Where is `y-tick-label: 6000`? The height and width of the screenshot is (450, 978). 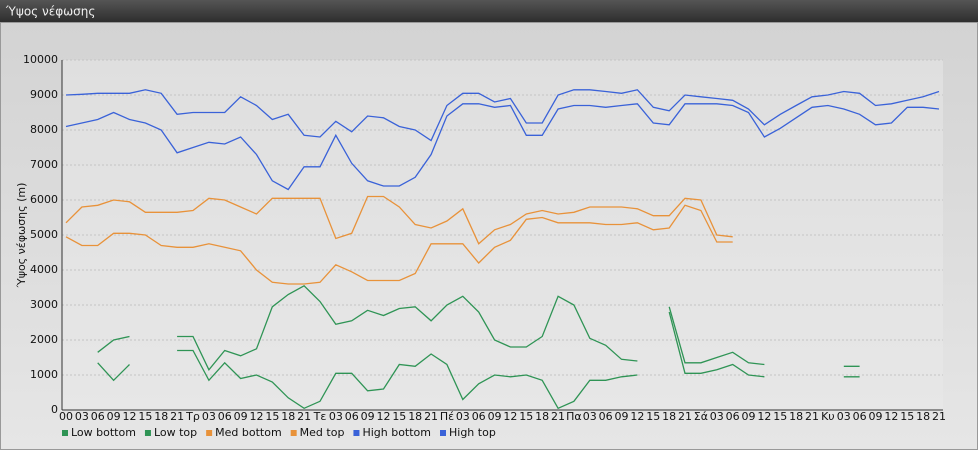
y-tick-label: 6000 is located at coordinates (44, 199).